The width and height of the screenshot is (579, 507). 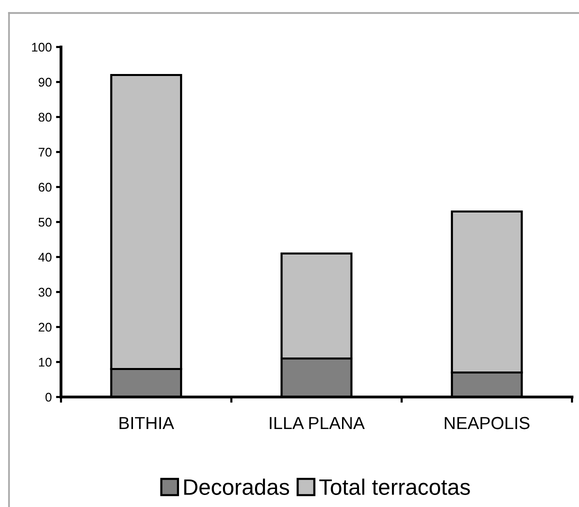 What do you see at coordinates (45, 82) in the screenshot?
I see `y-tick-label: 90` at bounding box center [45, 82].